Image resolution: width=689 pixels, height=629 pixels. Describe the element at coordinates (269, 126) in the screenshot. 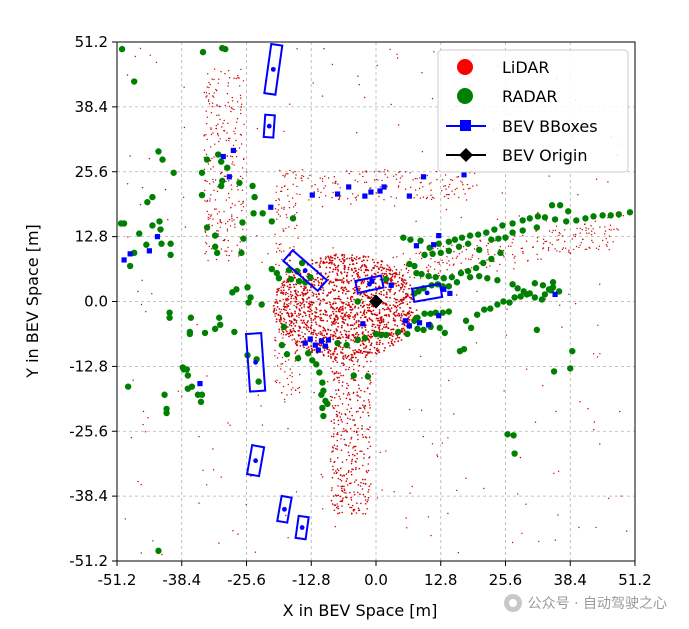

I see `bev-bbox-center` at that location.